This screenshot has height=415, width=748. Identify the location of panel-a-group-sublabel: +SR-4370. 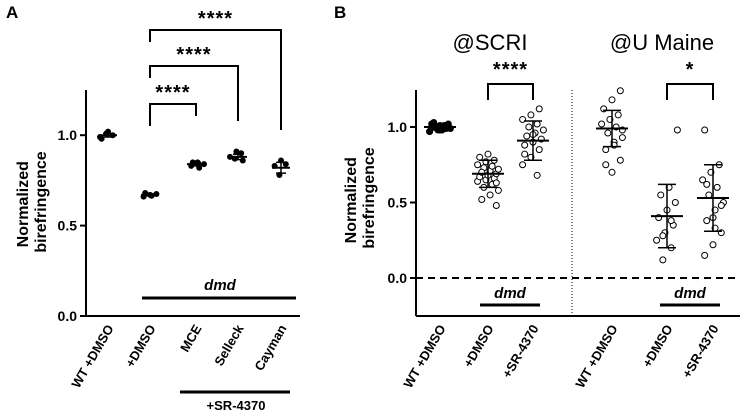
(236, 405).